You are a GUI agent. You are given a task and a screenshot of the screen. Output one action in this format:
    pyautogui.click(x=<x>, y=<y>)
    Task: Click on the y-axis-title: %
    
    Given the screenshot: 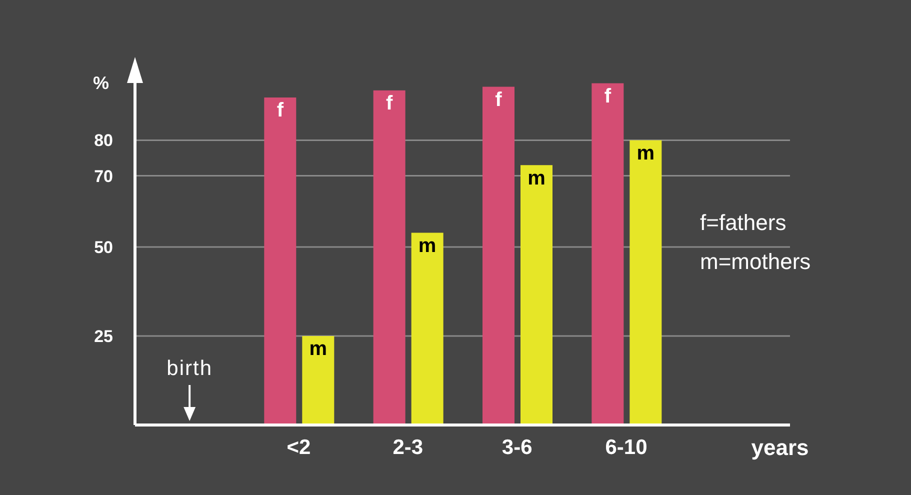 What is the action you would take?
    pyautogui.click(x=101, y=83)
    